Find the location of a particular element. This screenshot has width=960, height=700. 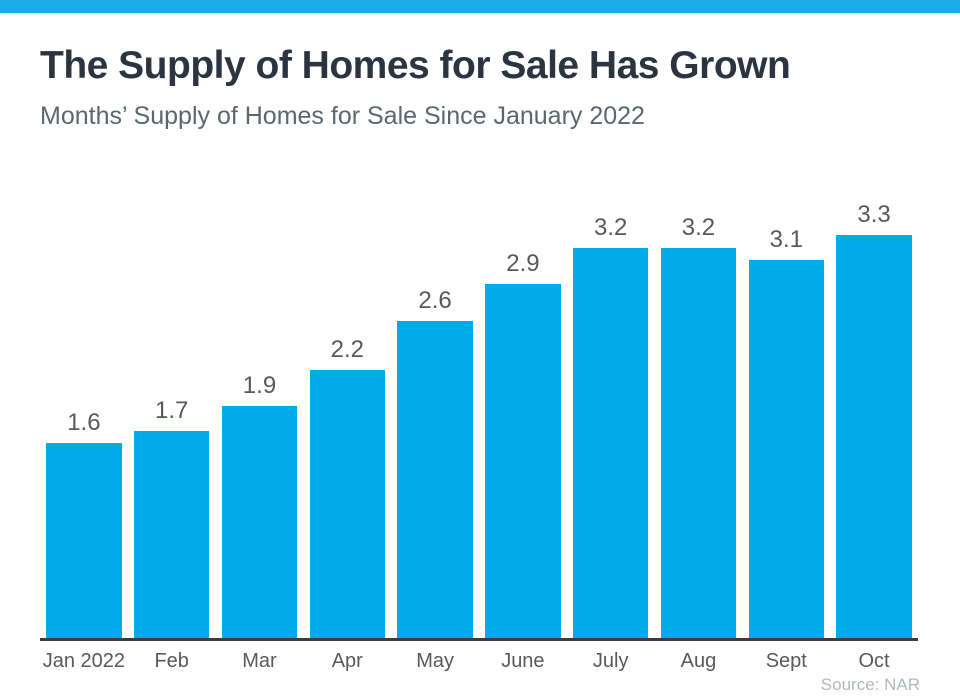

chart-title: The Supply of Homes for Sale Has Grown is located at coordinates (415, 65).